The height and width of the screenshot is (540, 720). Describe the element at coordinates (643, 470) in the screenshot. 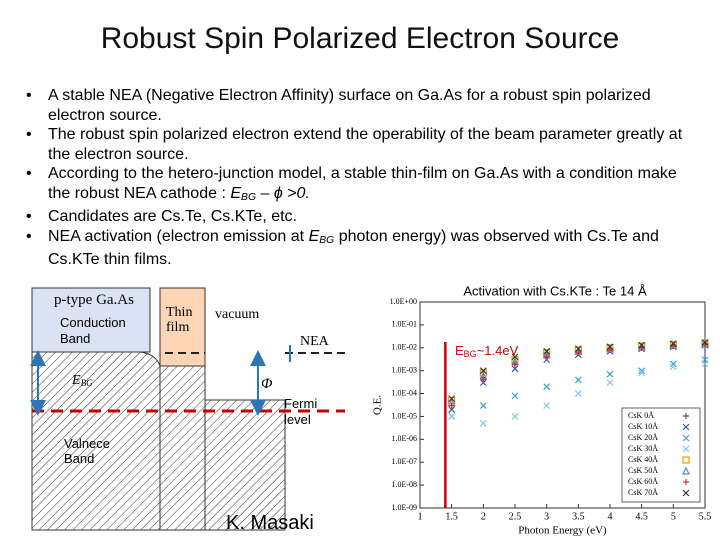

I see `legend-label: CsK 50Å` at that location.